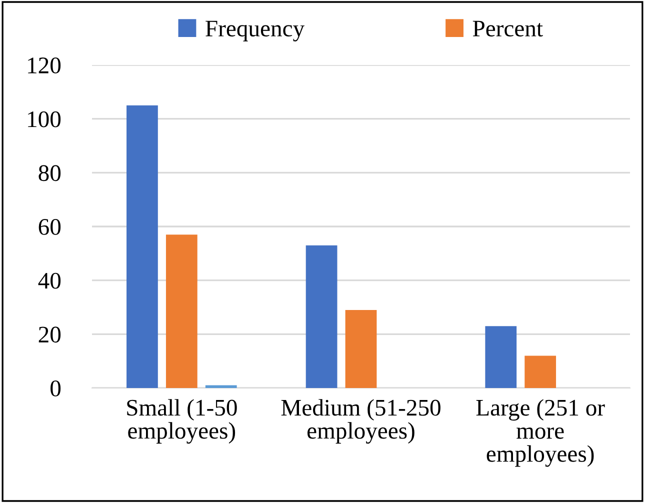 This screenshot has height=503, width=645. What do you see at coordinates (255, 31) in the screenshot?
I see `legend-label: Frequency` at bounding box center [255, 31].